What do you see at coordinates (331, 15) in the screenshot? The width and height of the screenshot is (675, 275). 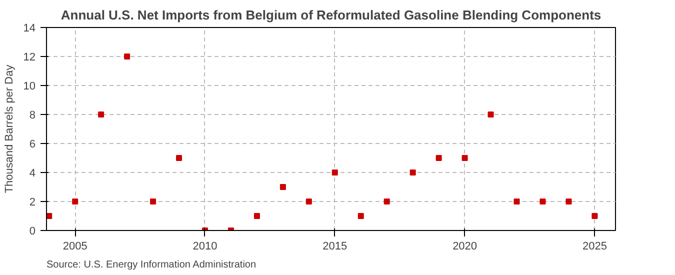 I see `chart-title: Annual U.S. Net Imports from Belgium of Reformulated Gasoline Blending Components` at bounding box center [331, 15].